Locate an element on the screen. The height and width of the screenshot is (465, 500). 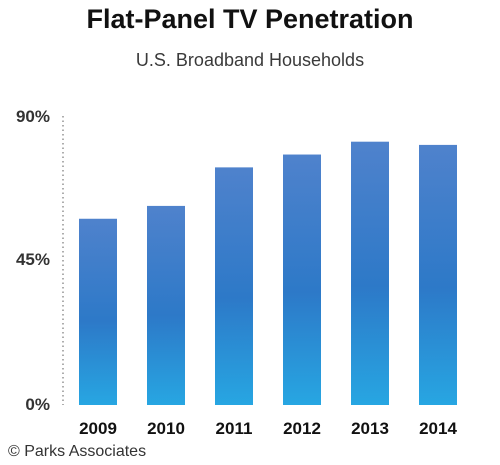
bar-2013 is located at coordinates (370, 273).